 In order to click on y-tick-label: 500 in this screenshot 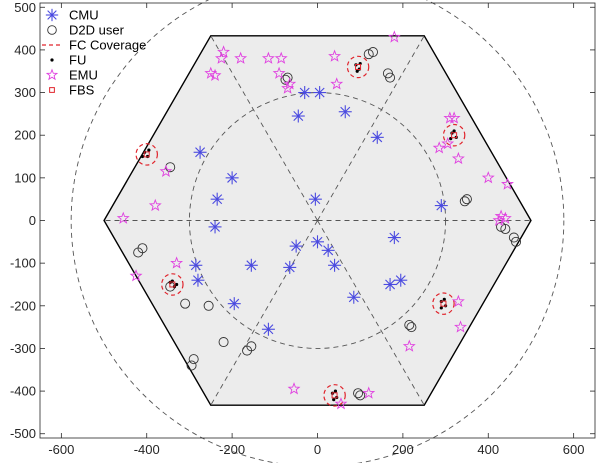, I will do `click(25, 7)`.